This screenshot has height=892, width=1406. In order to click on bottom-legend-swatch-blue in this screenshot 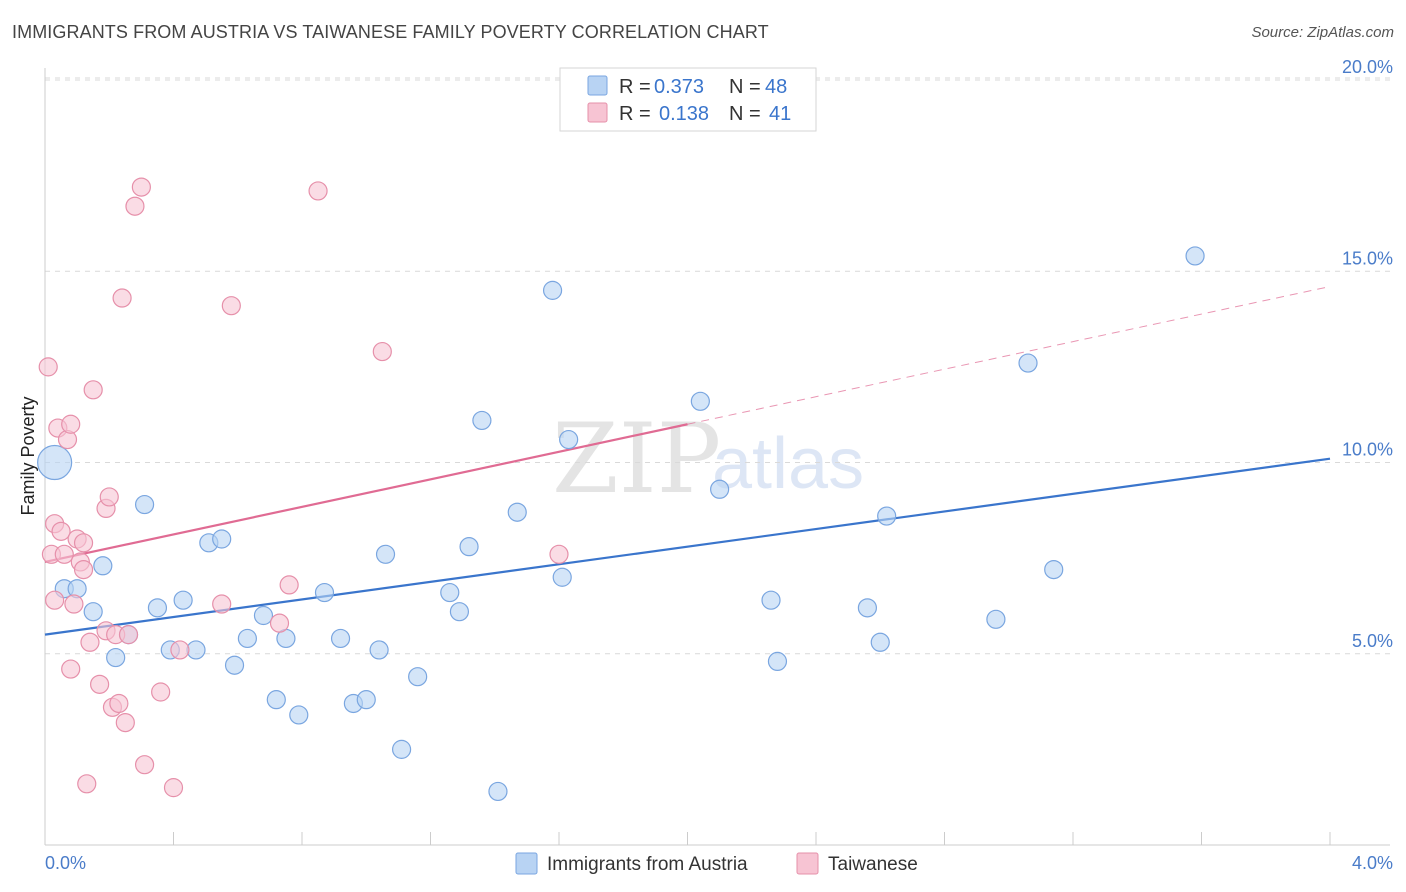, I will do `click(526, 863)`.